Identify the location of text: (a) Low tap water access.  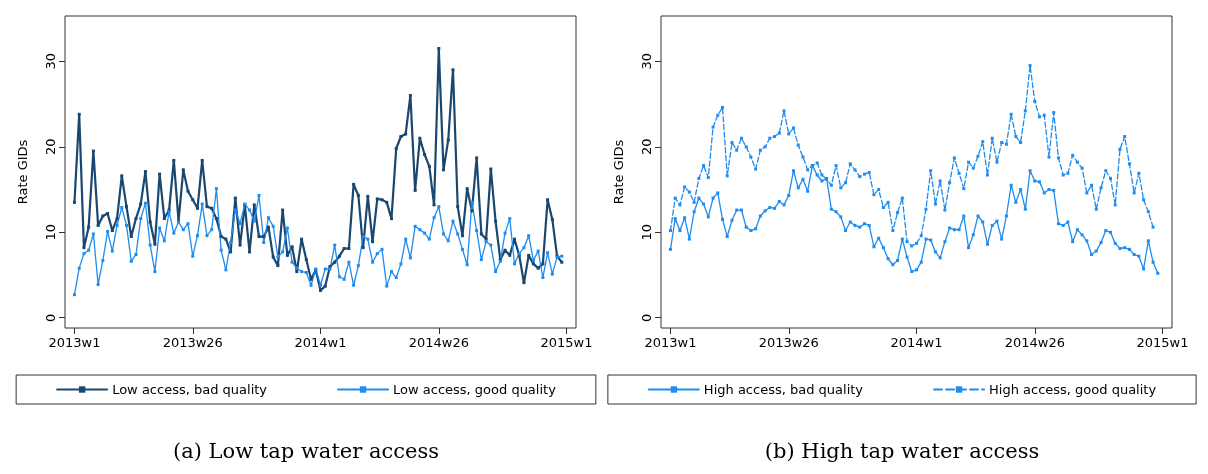
(306, 450).